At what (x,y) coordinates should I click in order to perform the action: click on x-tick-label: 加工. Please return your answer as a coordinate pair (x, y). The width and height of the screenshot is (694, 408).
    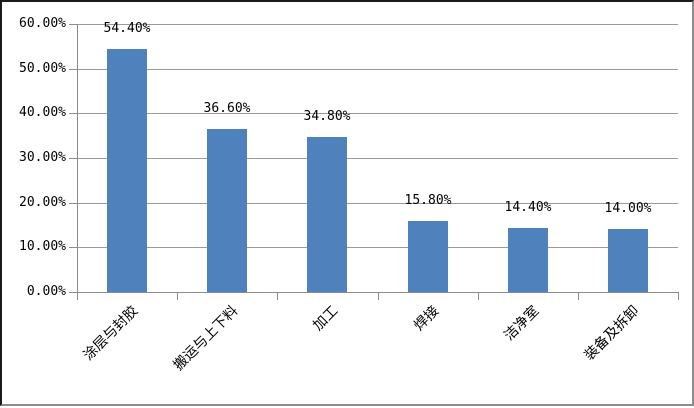
    Looking at the image, I should click on (326, 319).